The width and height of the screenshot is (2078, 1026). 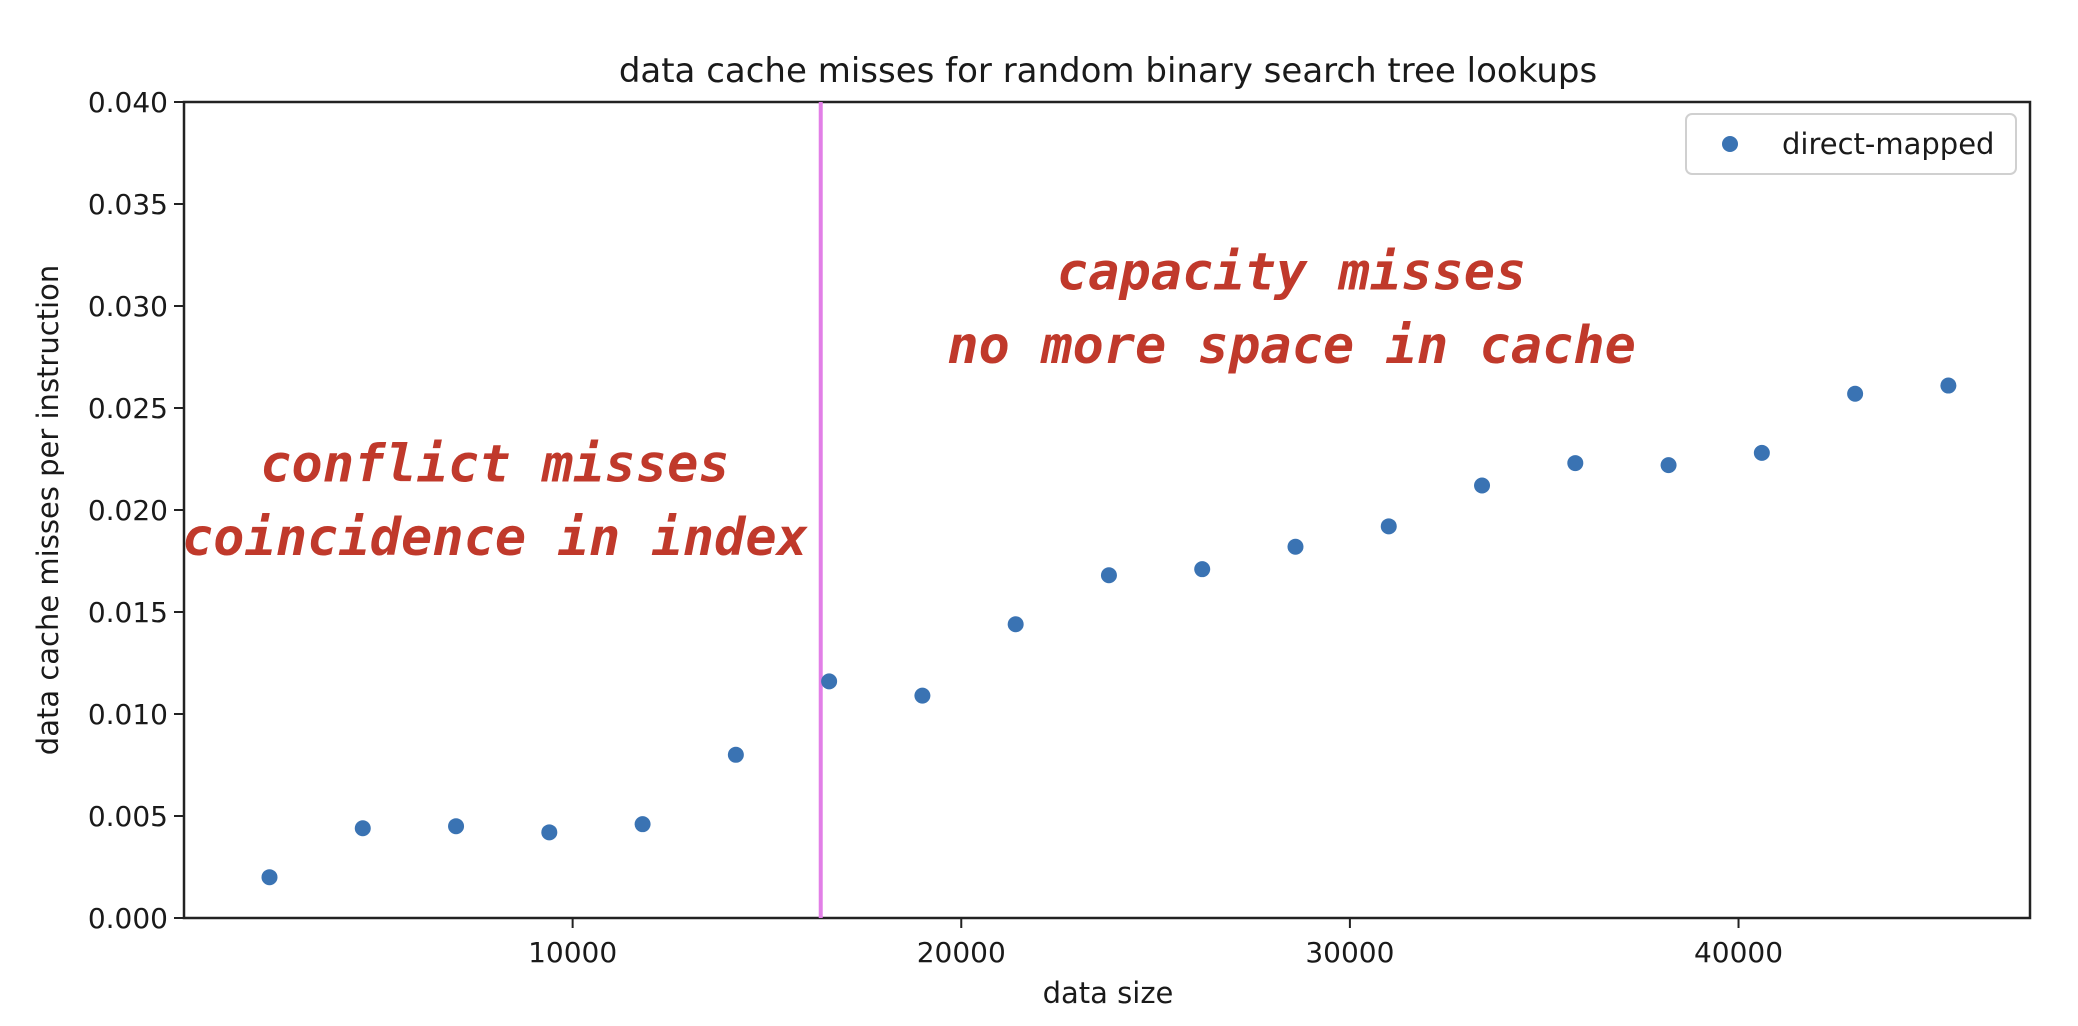 What do you see at coordinates (128, 510) in the screenshot?
I see `y-tick-label: 0.020` at bounding box center [128, 510].